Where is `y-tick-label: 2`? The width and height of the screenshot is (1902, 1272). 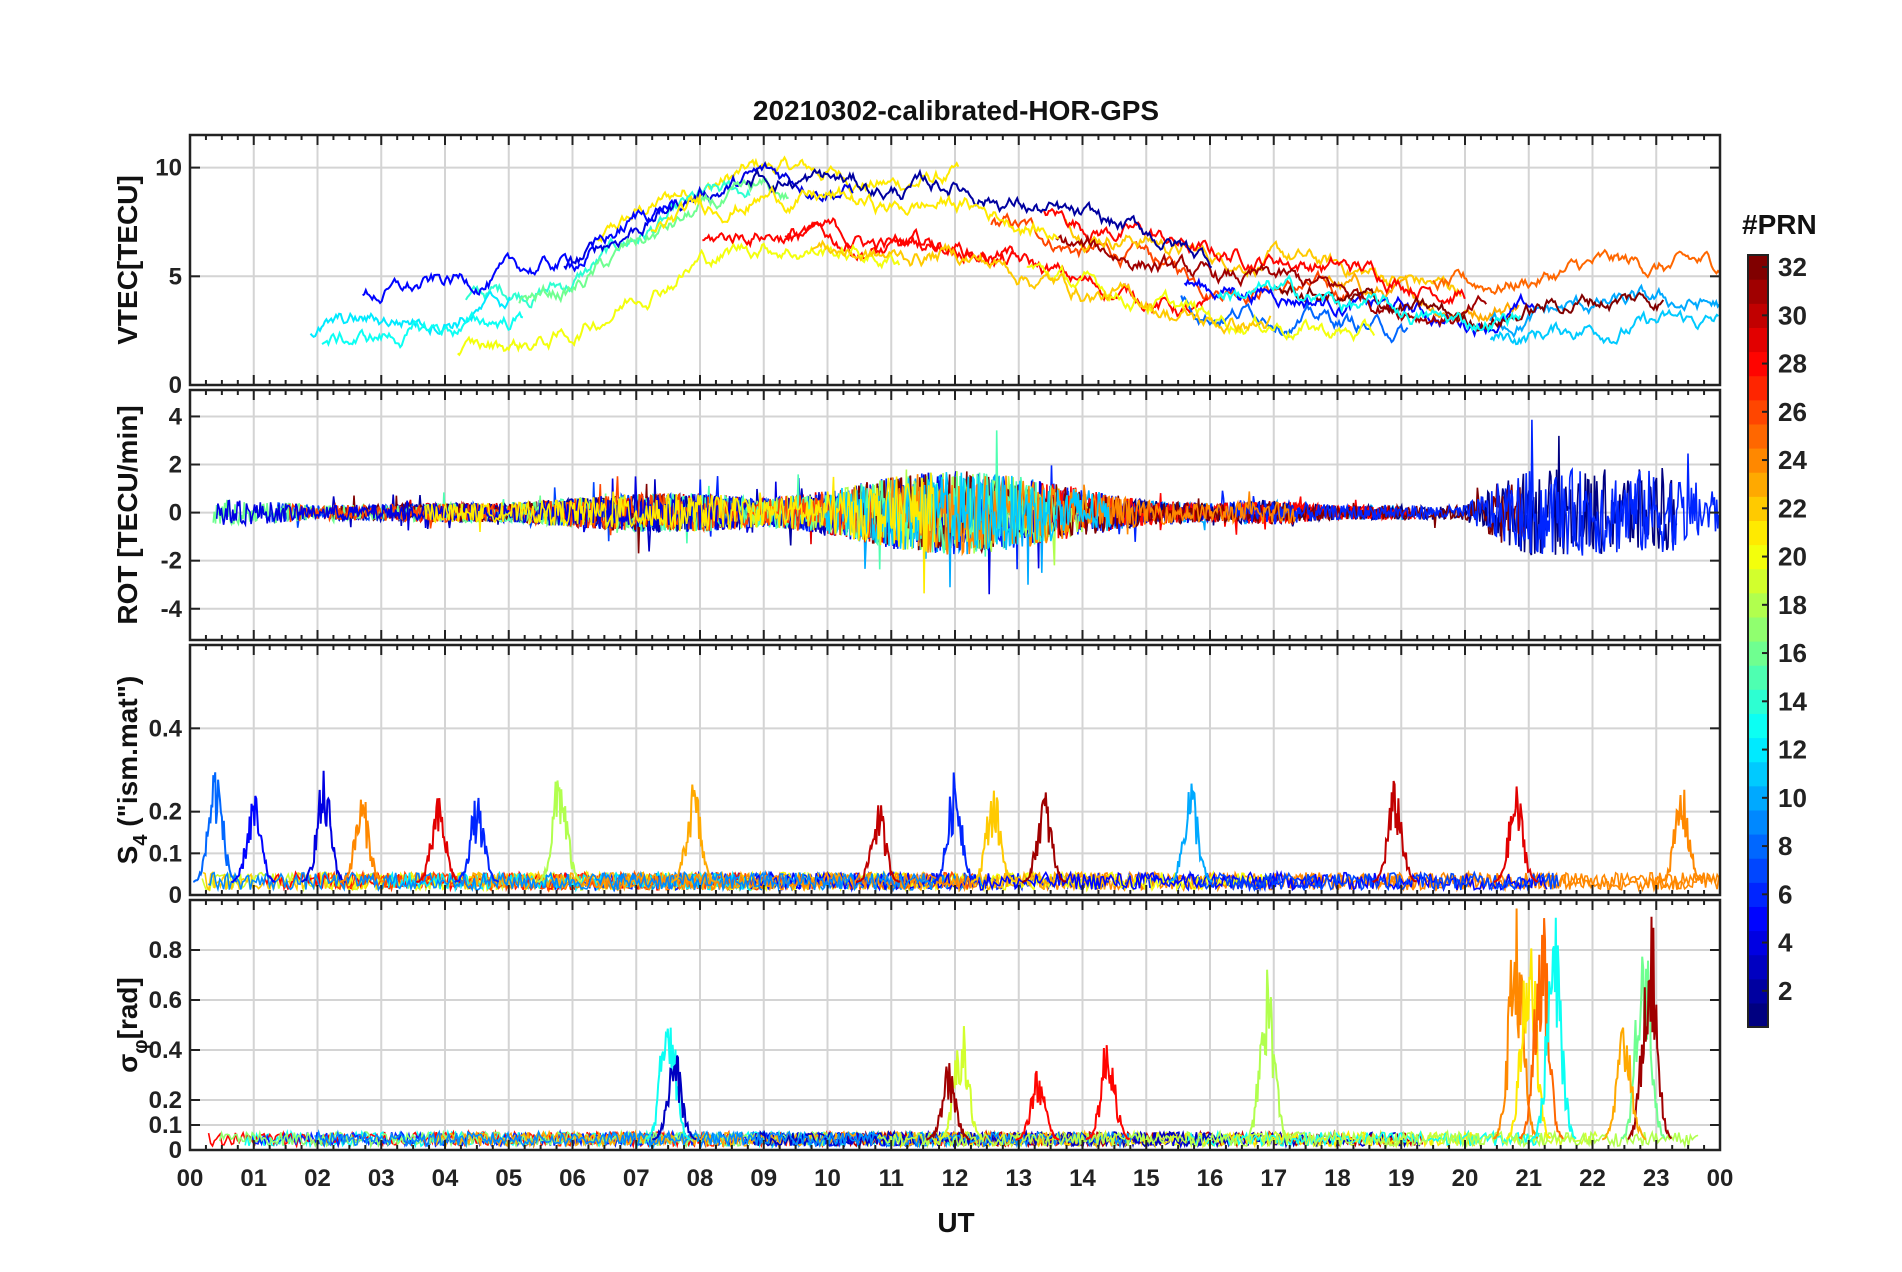 y-tick-label: 2 is located at coordinates (175, 465).